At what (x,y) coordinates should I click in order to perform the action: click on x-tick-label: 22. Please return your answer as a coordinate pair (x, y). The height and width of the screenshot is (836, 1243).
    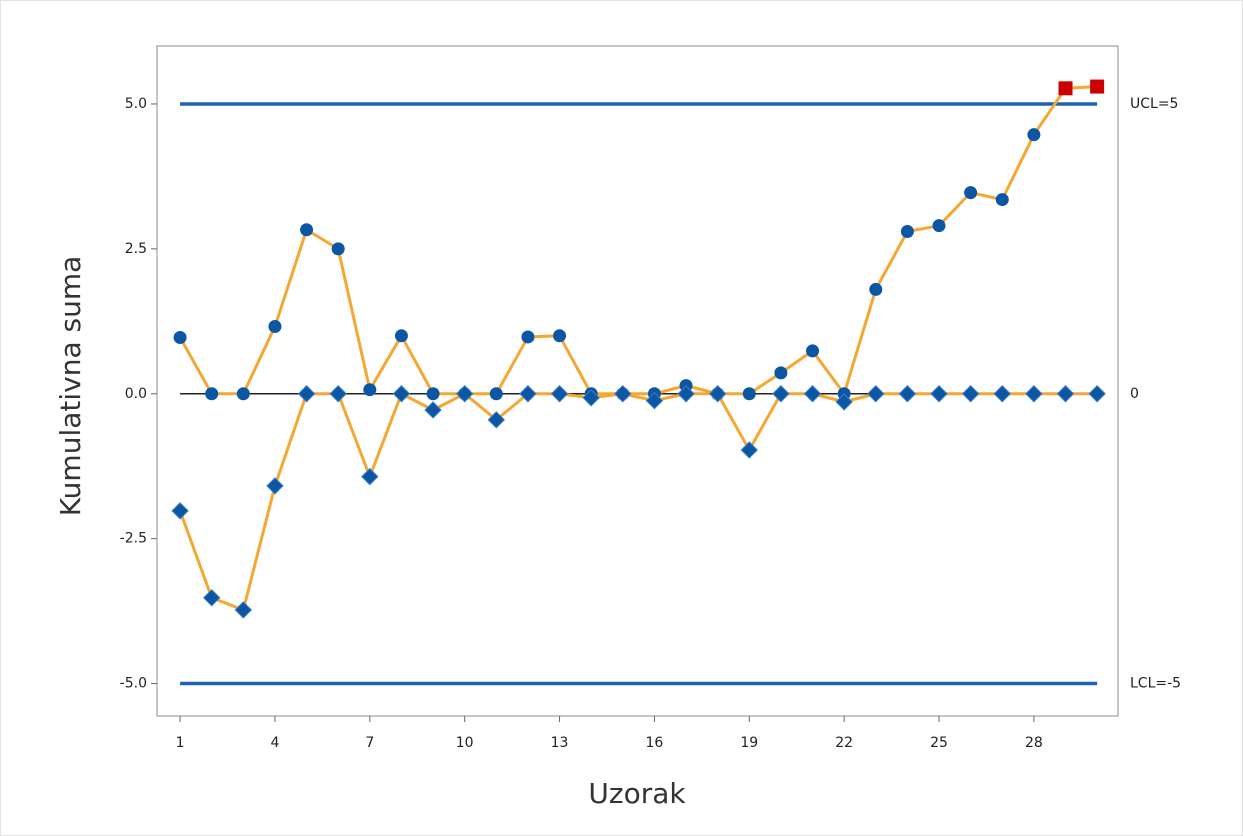
    Looking at the image, I should click on (844, 743).